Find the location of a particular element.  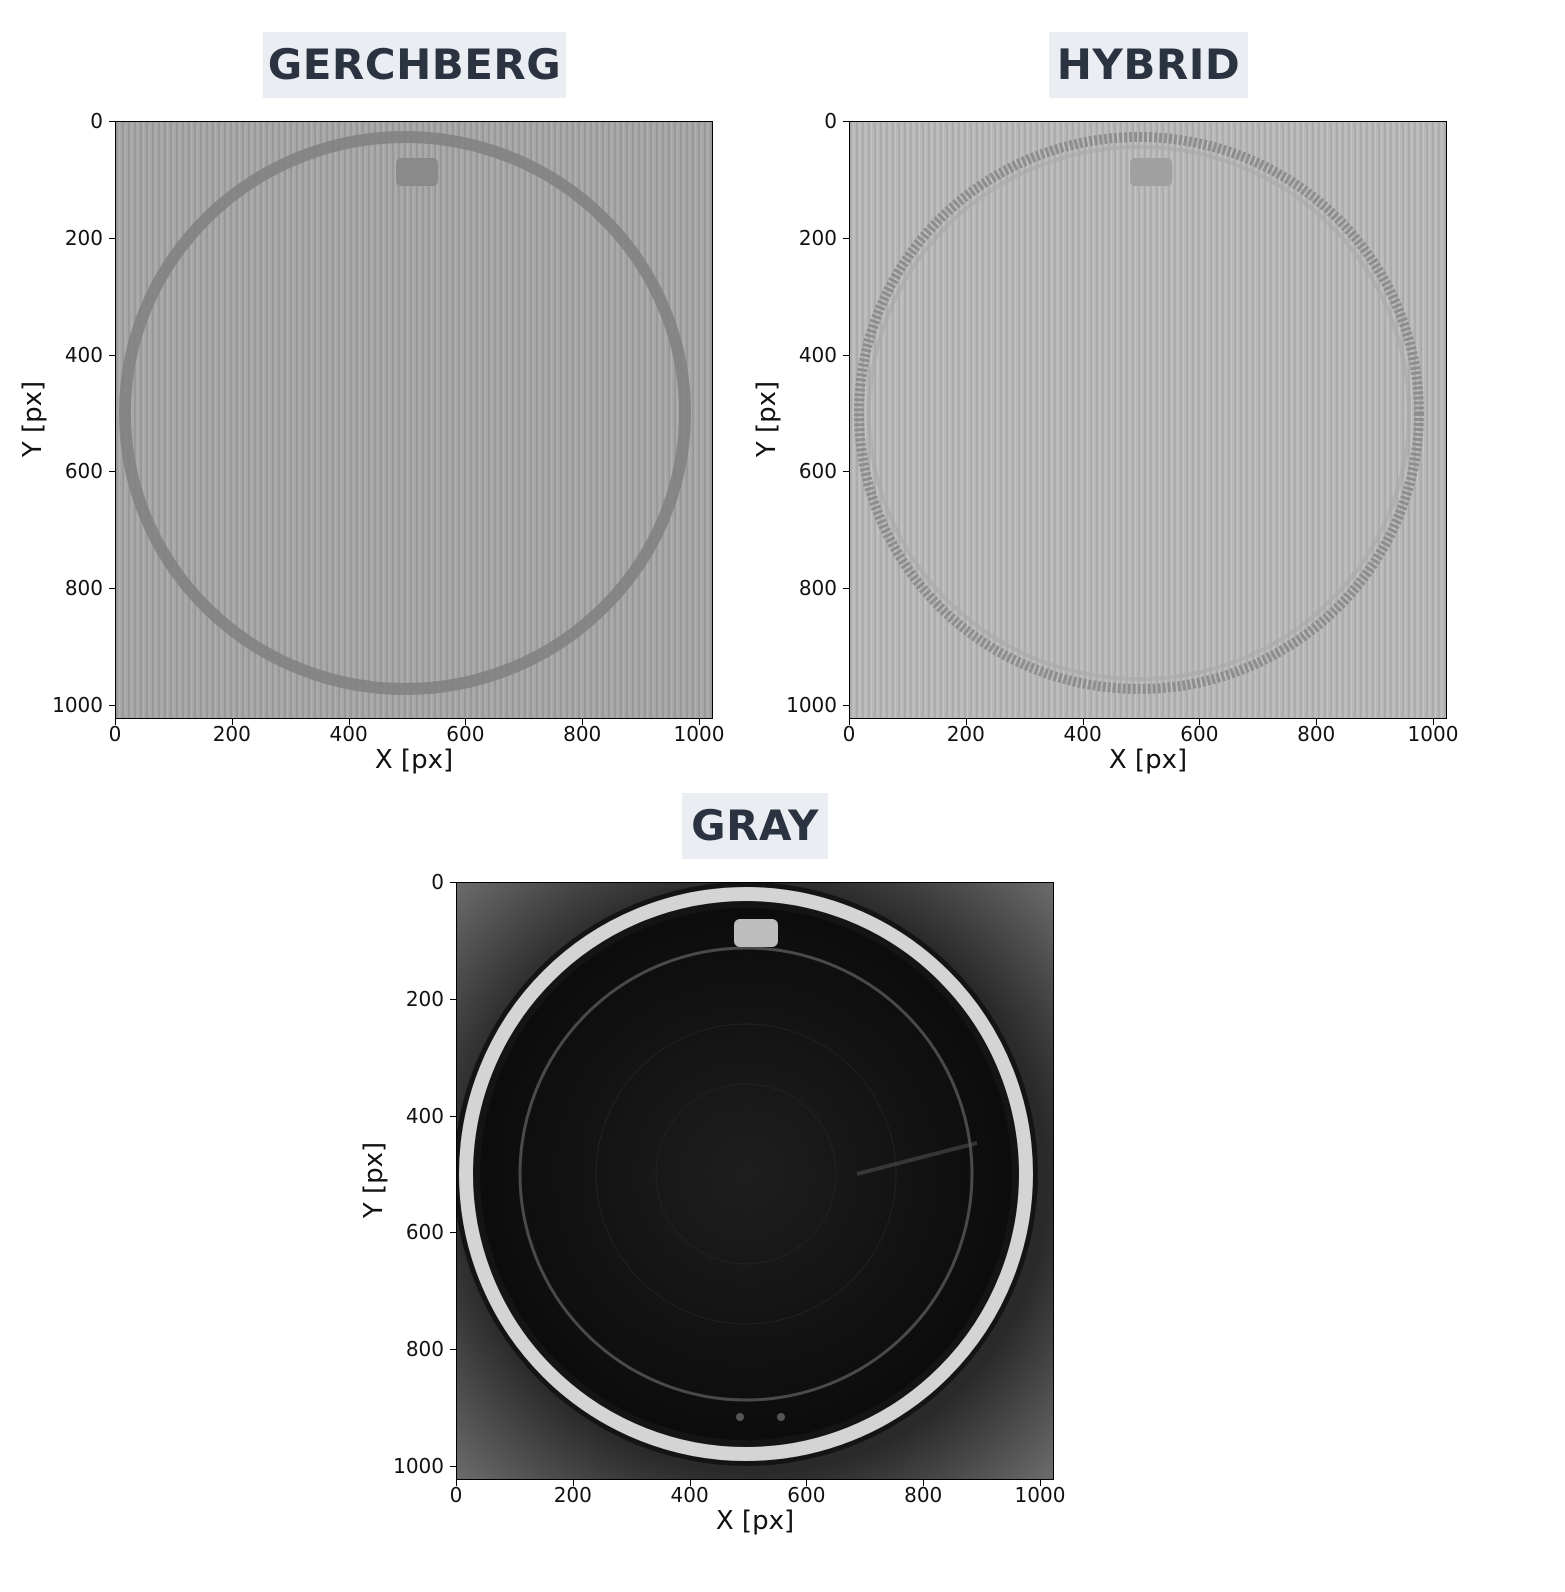

panel-title: HYBRID is located at coordinates (1148, 65).